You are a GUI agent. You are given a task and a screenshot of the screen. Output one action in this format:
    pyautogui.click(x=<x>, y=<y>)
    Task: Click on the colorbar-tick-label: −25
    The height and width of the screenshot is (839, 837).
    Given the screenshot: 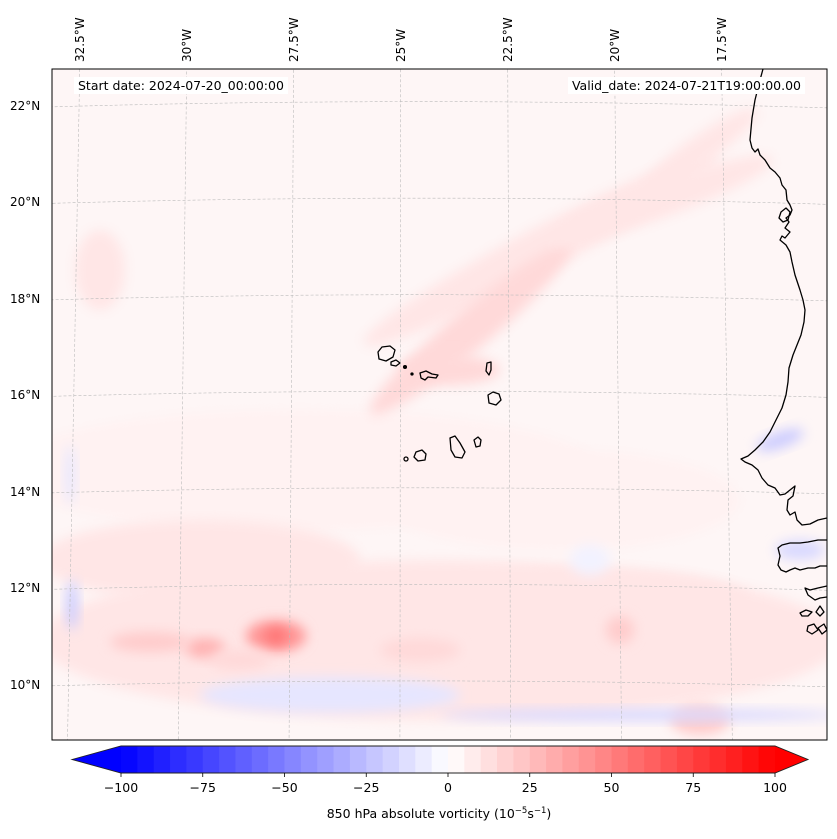 What is the action you would take?
    pyautogui.click(x=366, y=787)
    